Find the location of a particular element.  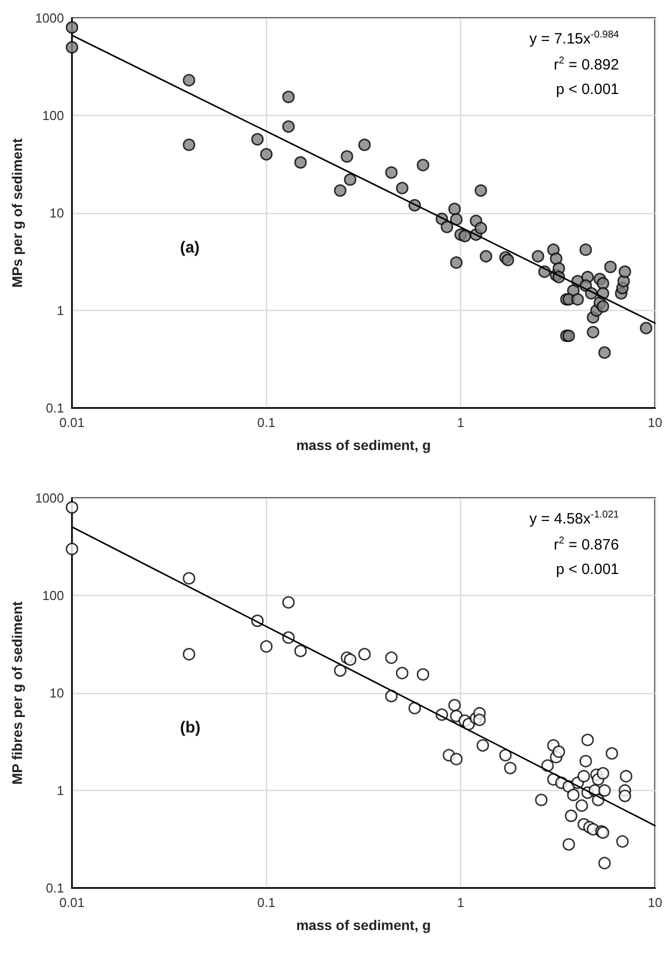

y-axis-title: MP fibres per g of sediment is located at coordinates (17, 693).